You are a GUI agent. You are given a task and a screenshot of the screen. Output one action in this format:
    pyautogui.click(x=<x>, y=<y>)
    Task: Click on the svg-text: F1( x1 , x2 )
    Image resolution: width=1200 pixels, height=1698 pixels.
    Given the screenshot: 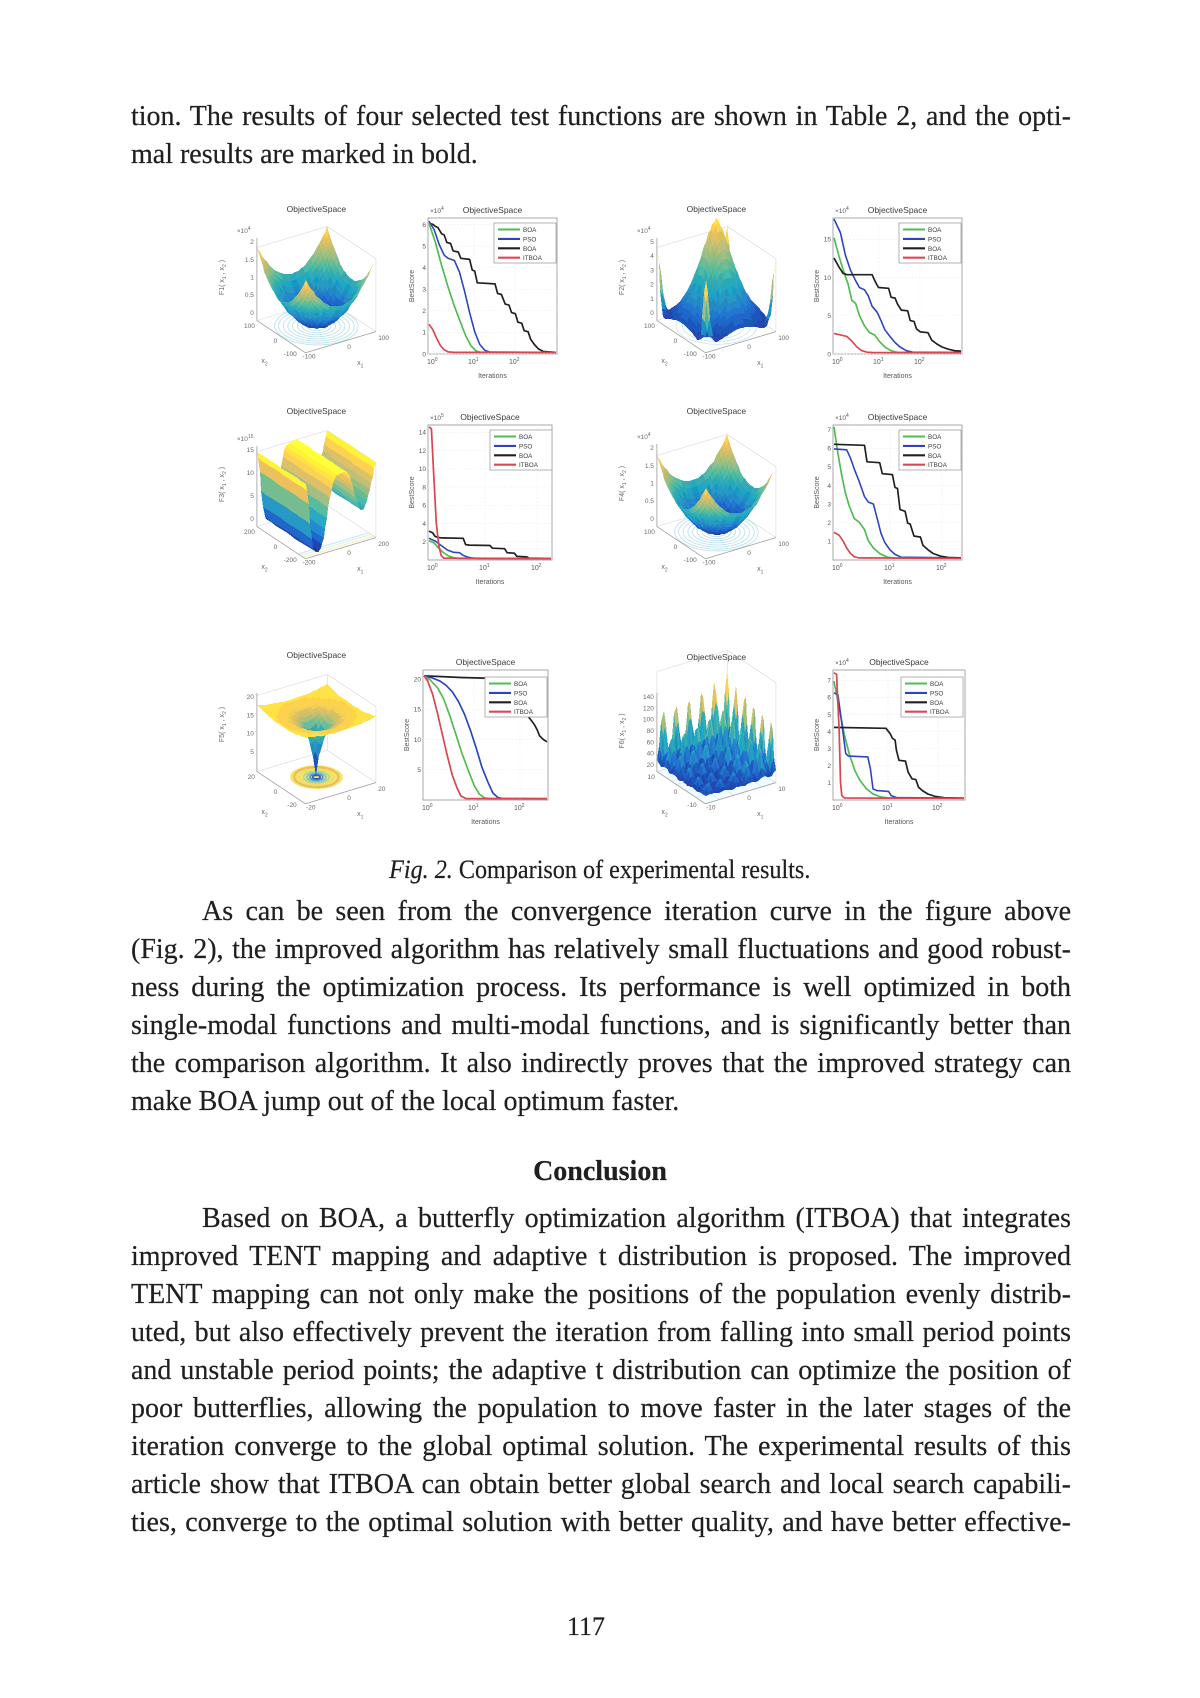 What is the action you would take?
    pyautogui.click(x=223, y=277)
    